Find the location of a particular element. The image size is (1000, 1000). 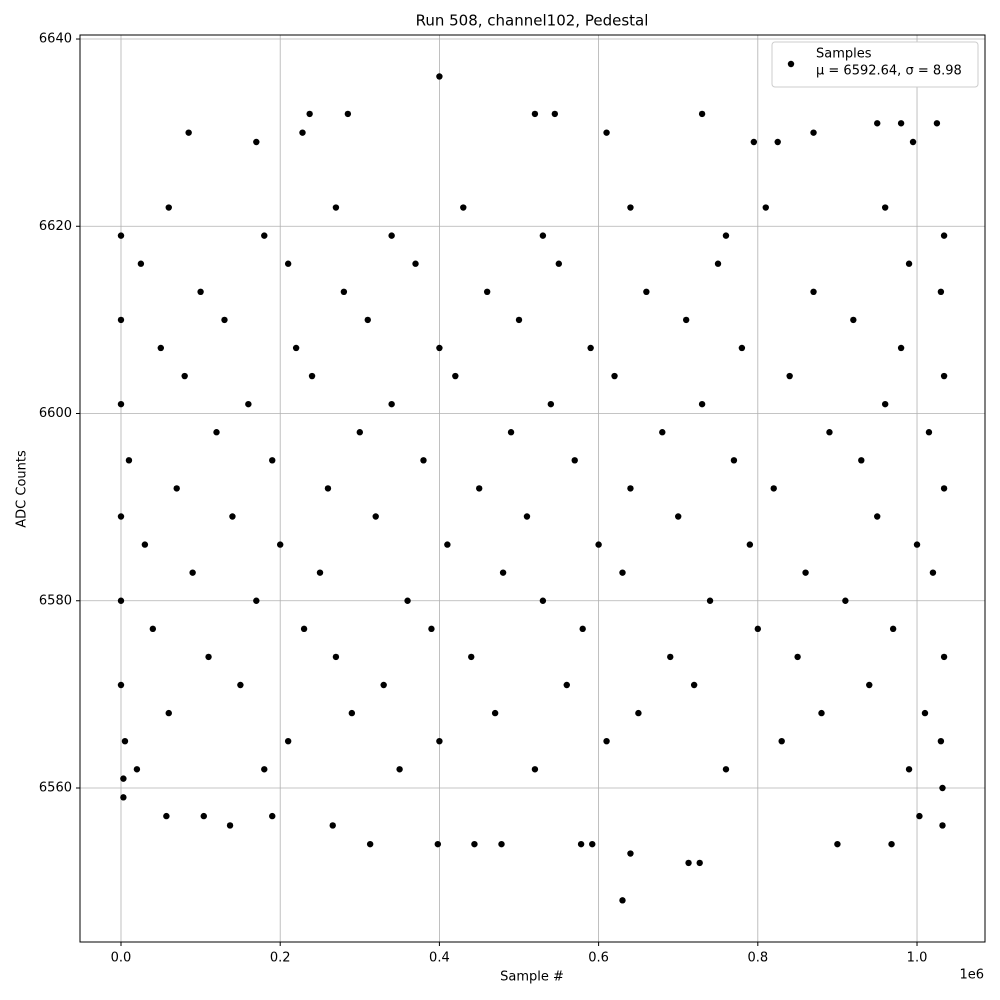

y-tick-label: 6580 is located at coordinates (55, 600).